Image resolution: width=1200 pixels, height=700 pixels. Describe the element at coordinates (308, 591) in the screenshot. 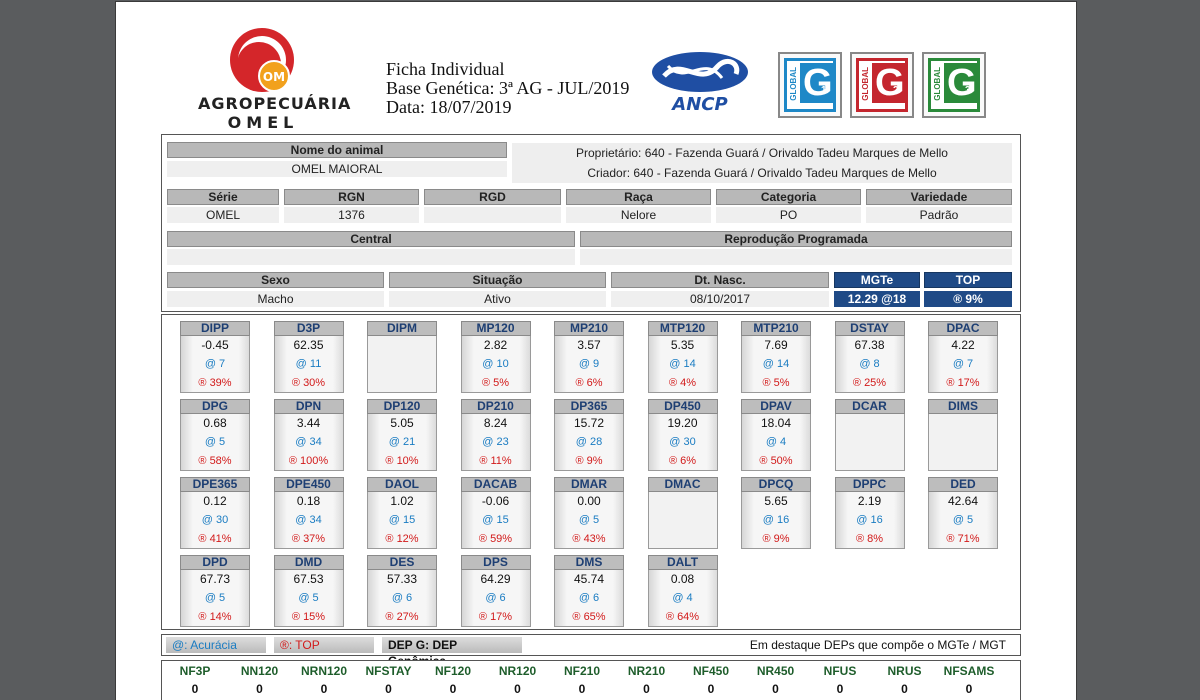

I see `dep-cell: DMD 67.53 @ 5 ® 15%` at that location.